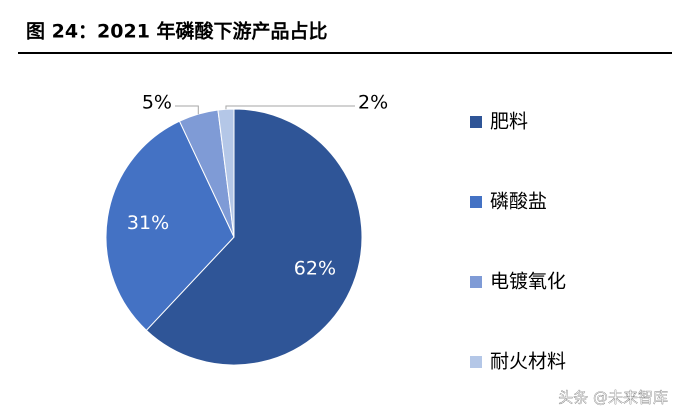 This screenshot has width=681, height=416. I want to click on legend-label: 耐火材料, so click(528, 362).